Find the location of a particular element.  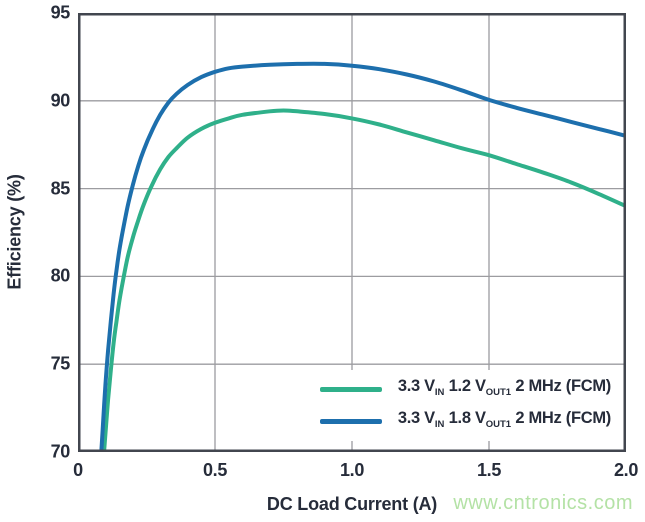

y-tick-label: 80 is located at coordinates (60, 275).